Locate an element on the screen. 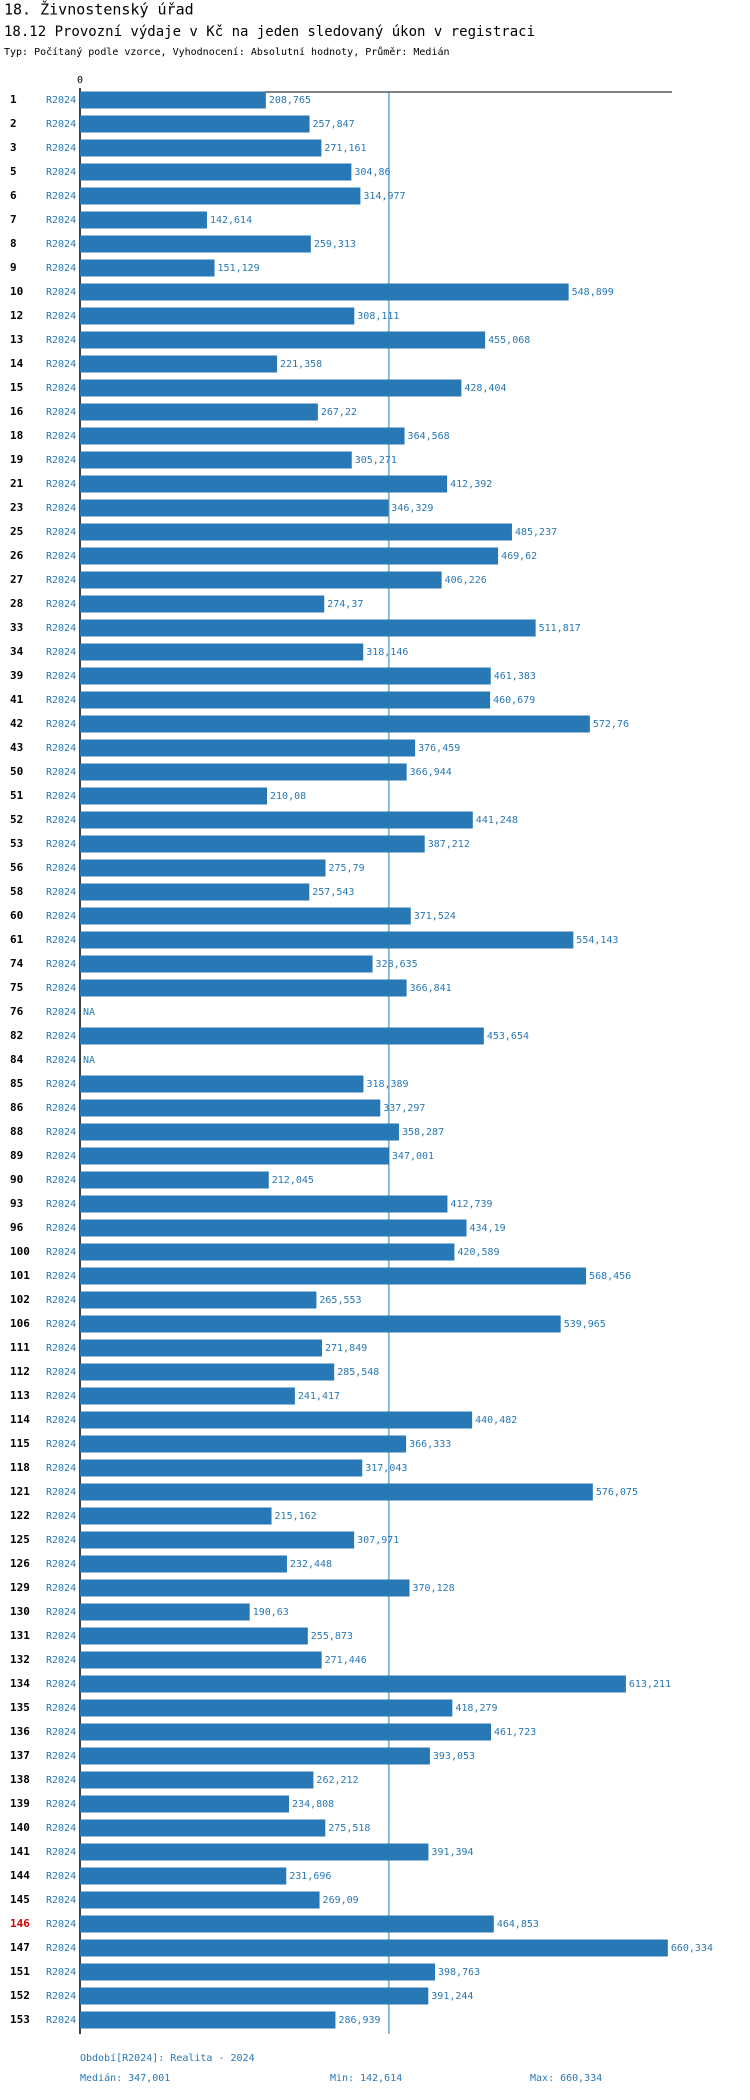  value-label: 469,62 is located at coordinates (519, 556).